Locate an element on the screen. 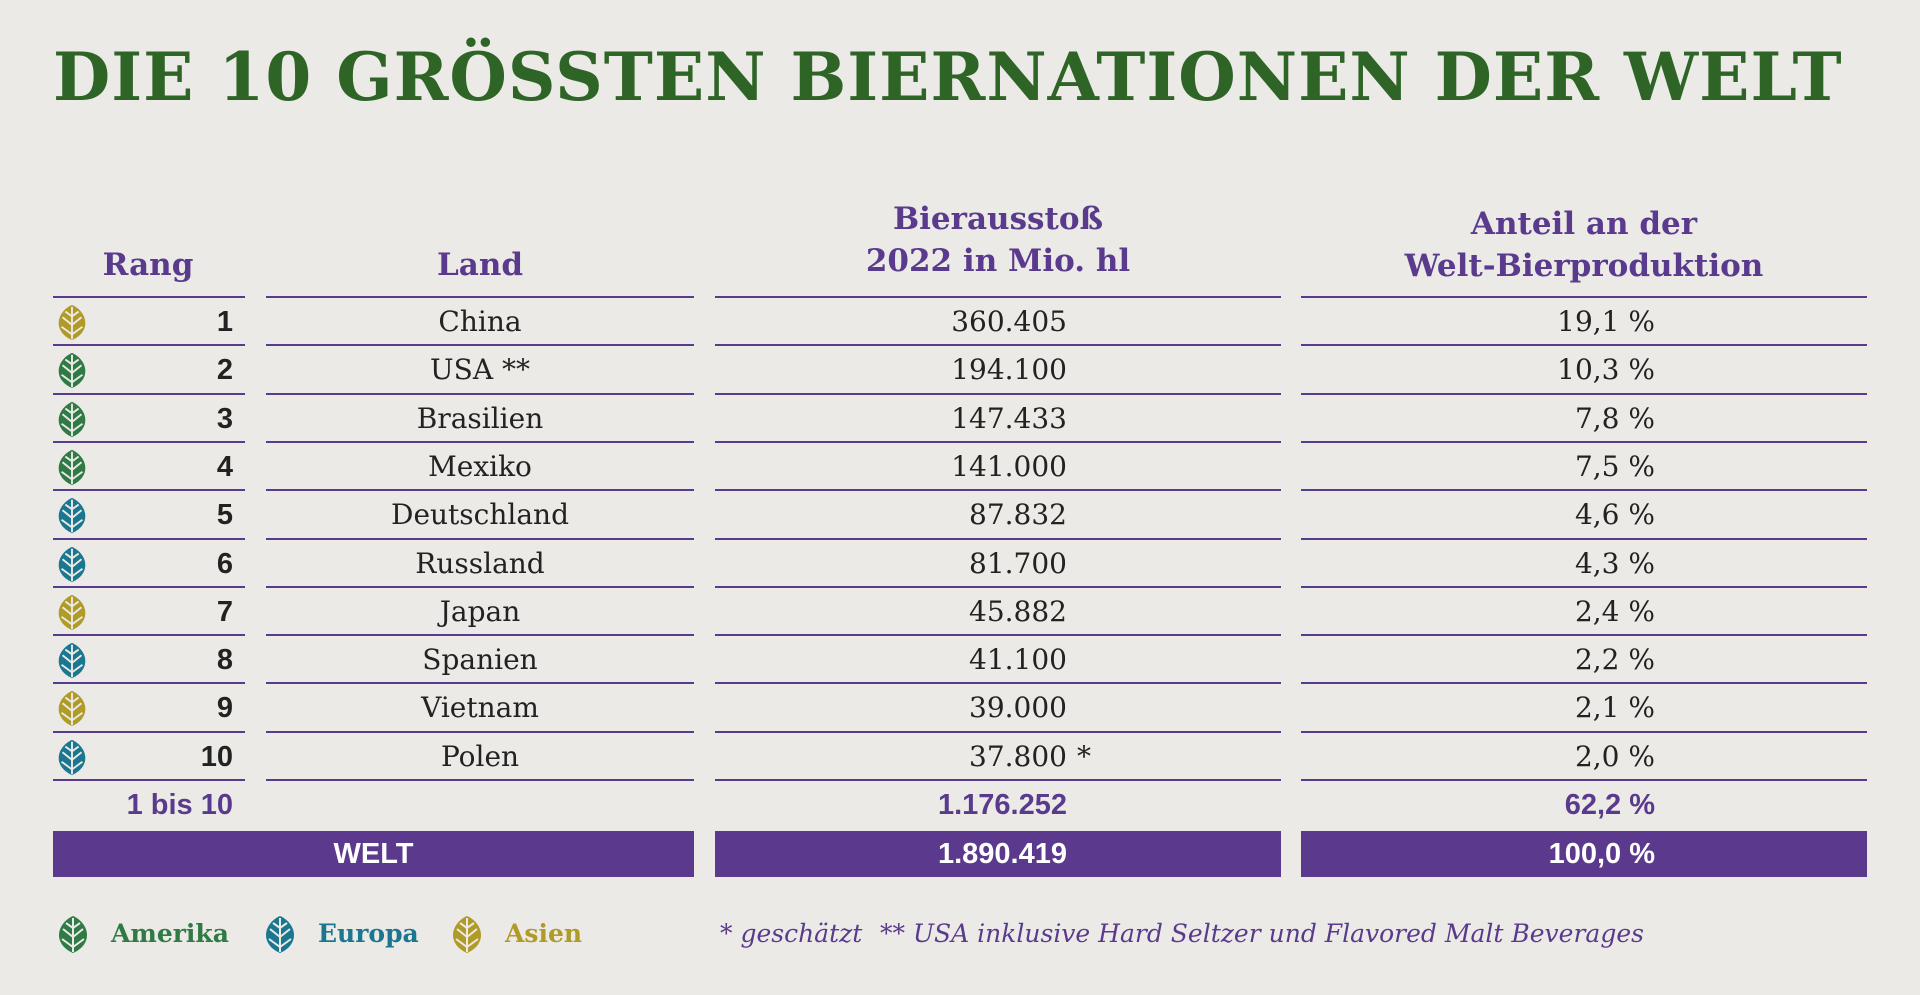 This screenshot has height=995, width=1920. share-cell: 2,4 % is located at coordinates (1614, 611).